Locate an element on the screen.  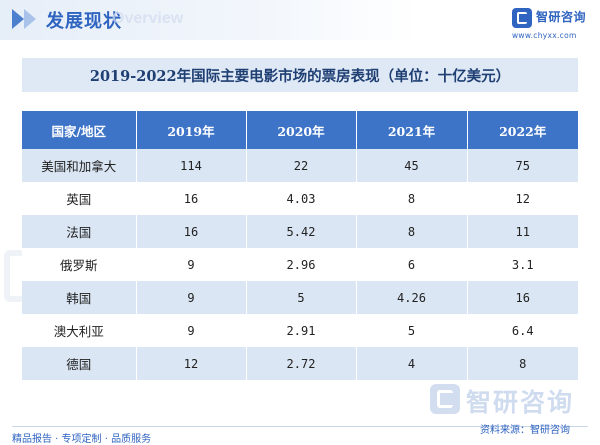
row-name: 美国和加拿大 is located at coordinates (79, 165).